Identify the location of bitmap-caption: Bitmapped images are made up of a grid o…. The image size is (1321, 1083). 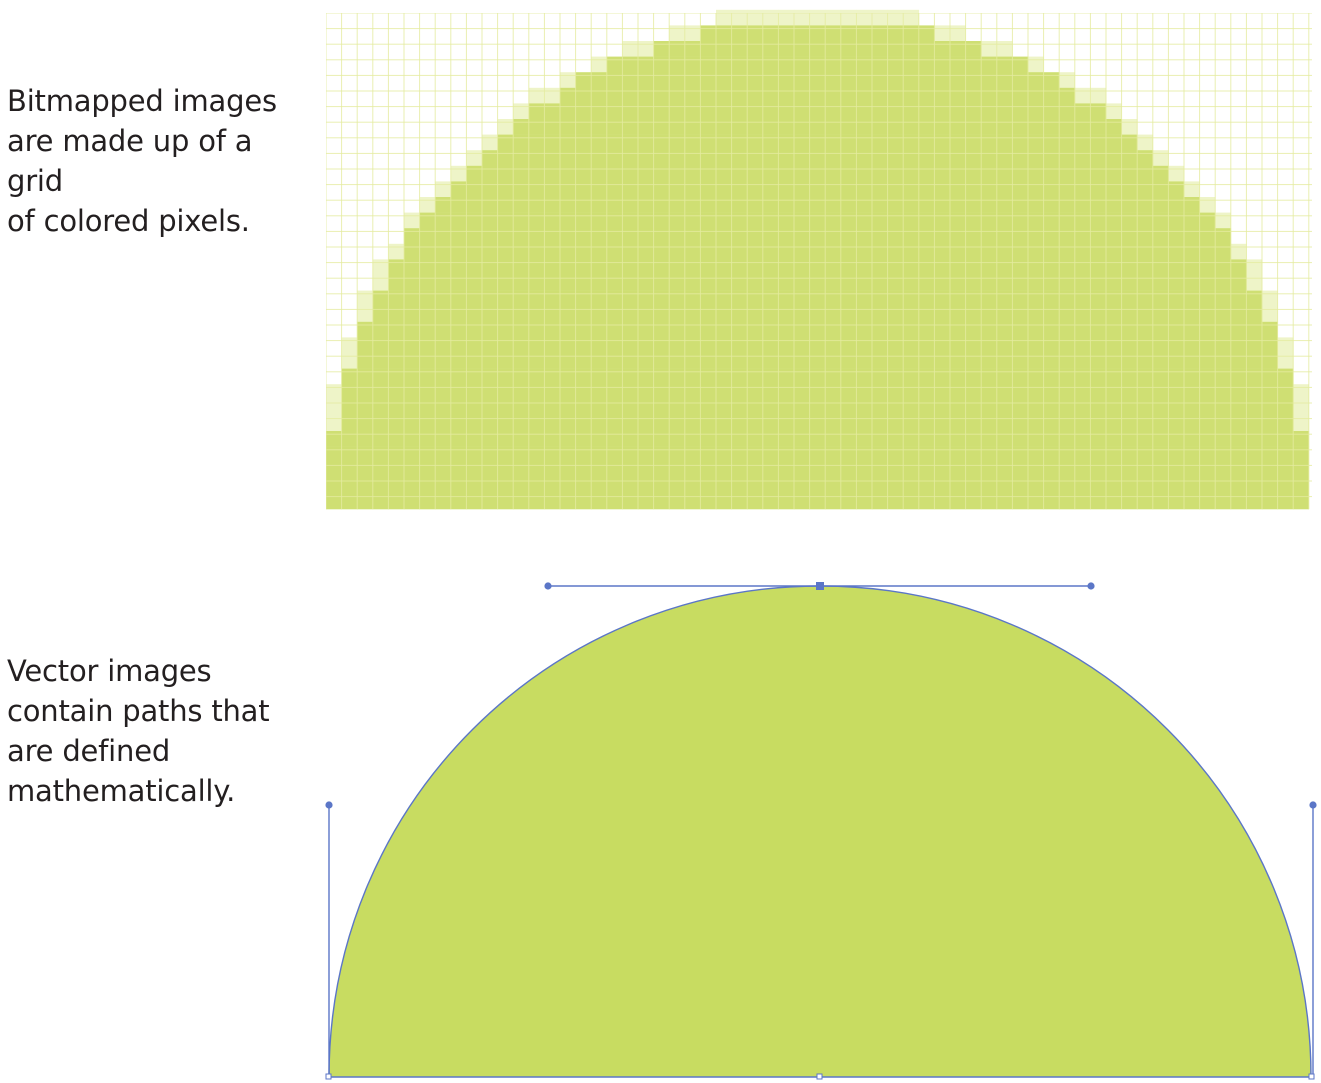
(142, 161).